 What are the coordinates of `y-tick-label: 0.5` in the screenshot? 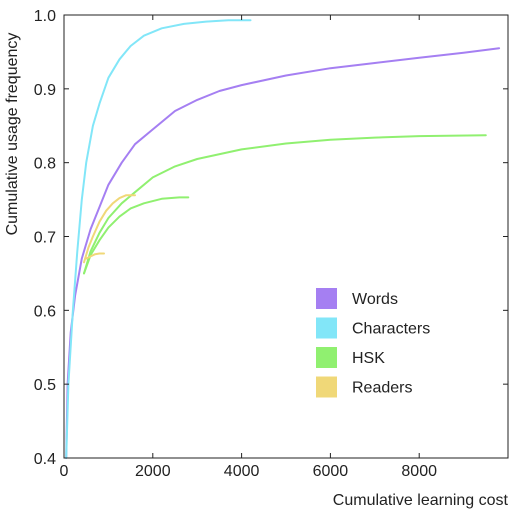 It's located at (45, 385).